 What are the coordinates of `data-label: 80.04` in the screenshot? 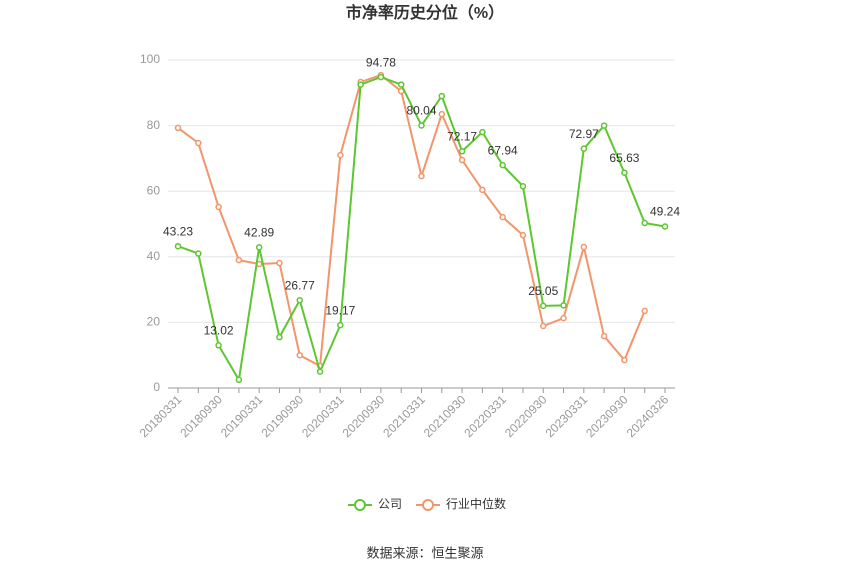 It's located at (421, 111).